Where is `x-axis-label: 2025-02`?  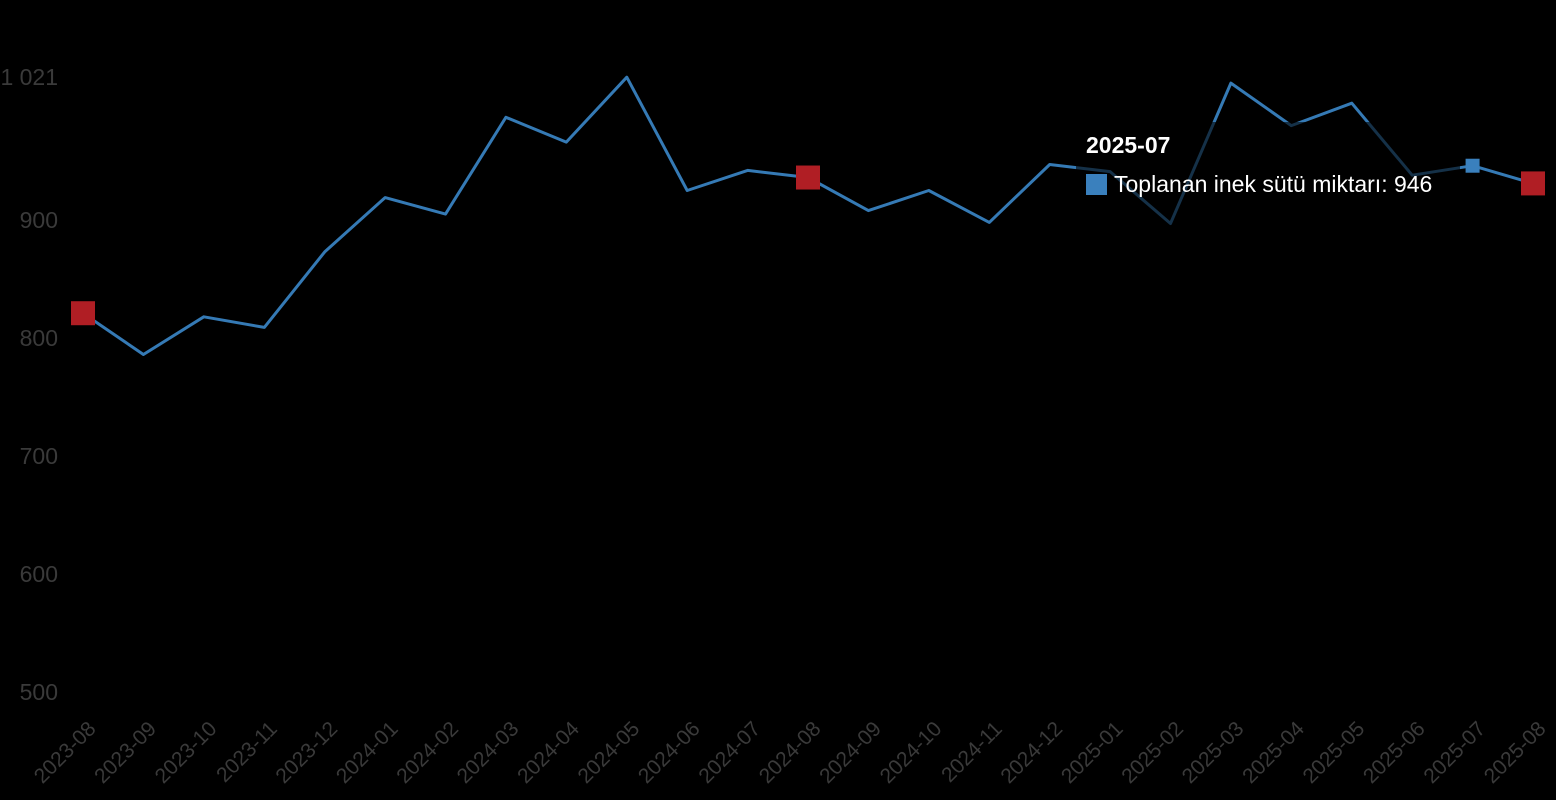 x-axis-label: 2025-02 is located at coordinates (1152, 752).